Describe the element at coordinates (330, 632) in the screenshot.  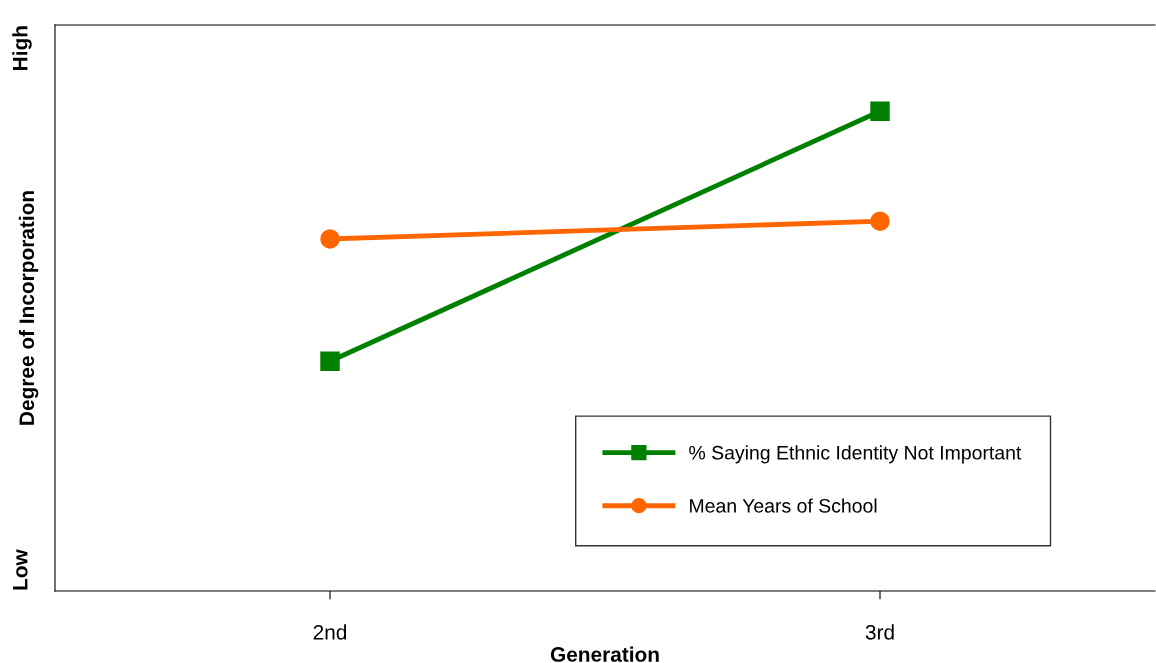
I see `x-tick-label: 2nd` at that location.